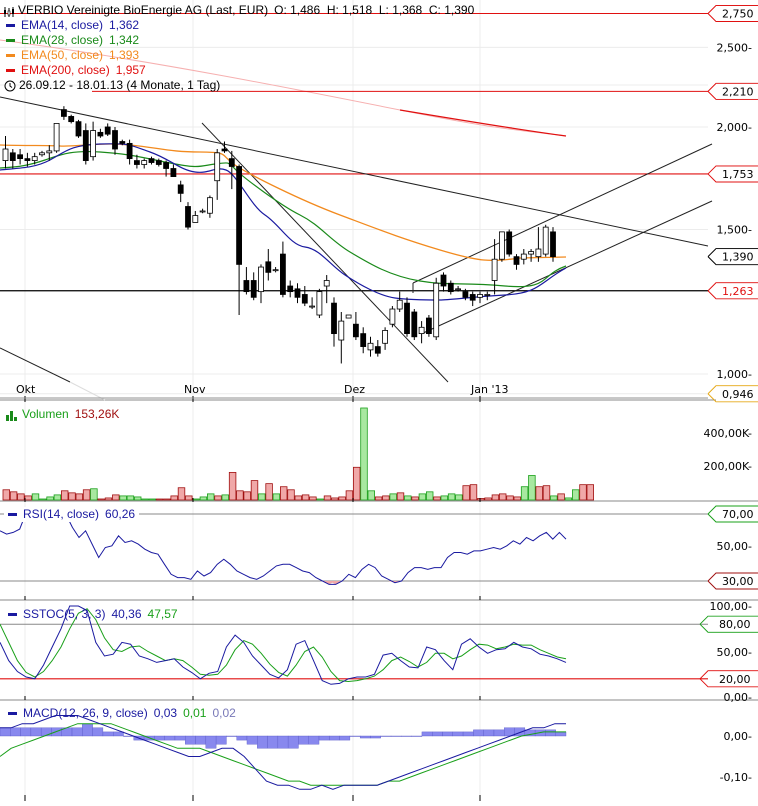  Describe the element at coordinates (238, 25) in the screenshot. I see `legend-ema14: EMA(14, close) 1,362` at that location.